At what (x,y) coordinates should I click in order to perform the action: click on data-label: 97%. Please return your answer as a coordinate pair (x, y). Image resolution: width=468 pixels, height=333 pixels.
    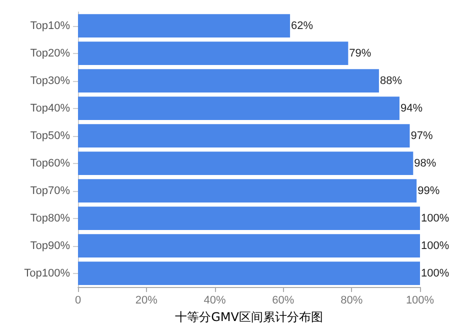
    Looking at the image, I should click on (421, 136).